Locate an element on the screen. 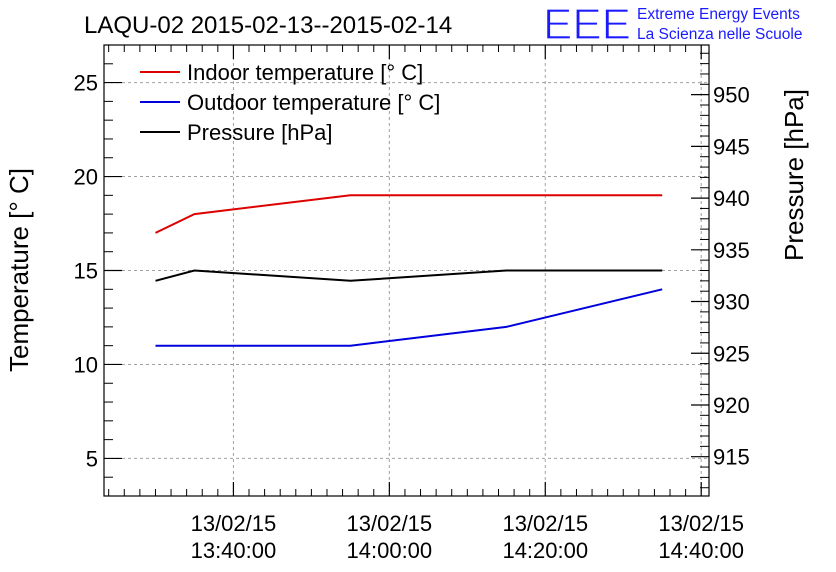 This screenshot has width=836, height=572. x-tick-label-time: 13:40:00 is located at coordinates (234, 550).